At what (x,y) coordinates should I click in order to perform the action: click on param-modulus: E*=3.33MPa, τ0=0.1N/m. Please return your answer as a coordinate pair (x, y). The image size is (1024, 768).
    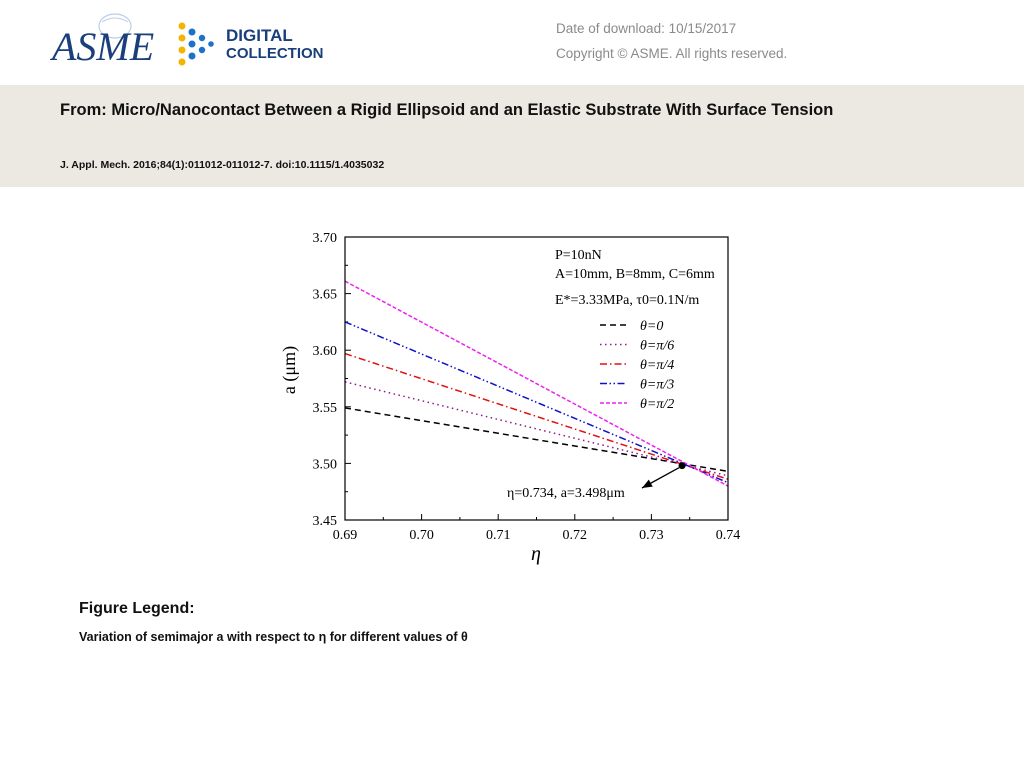
    Looking at the image, I should click on (627, 300).